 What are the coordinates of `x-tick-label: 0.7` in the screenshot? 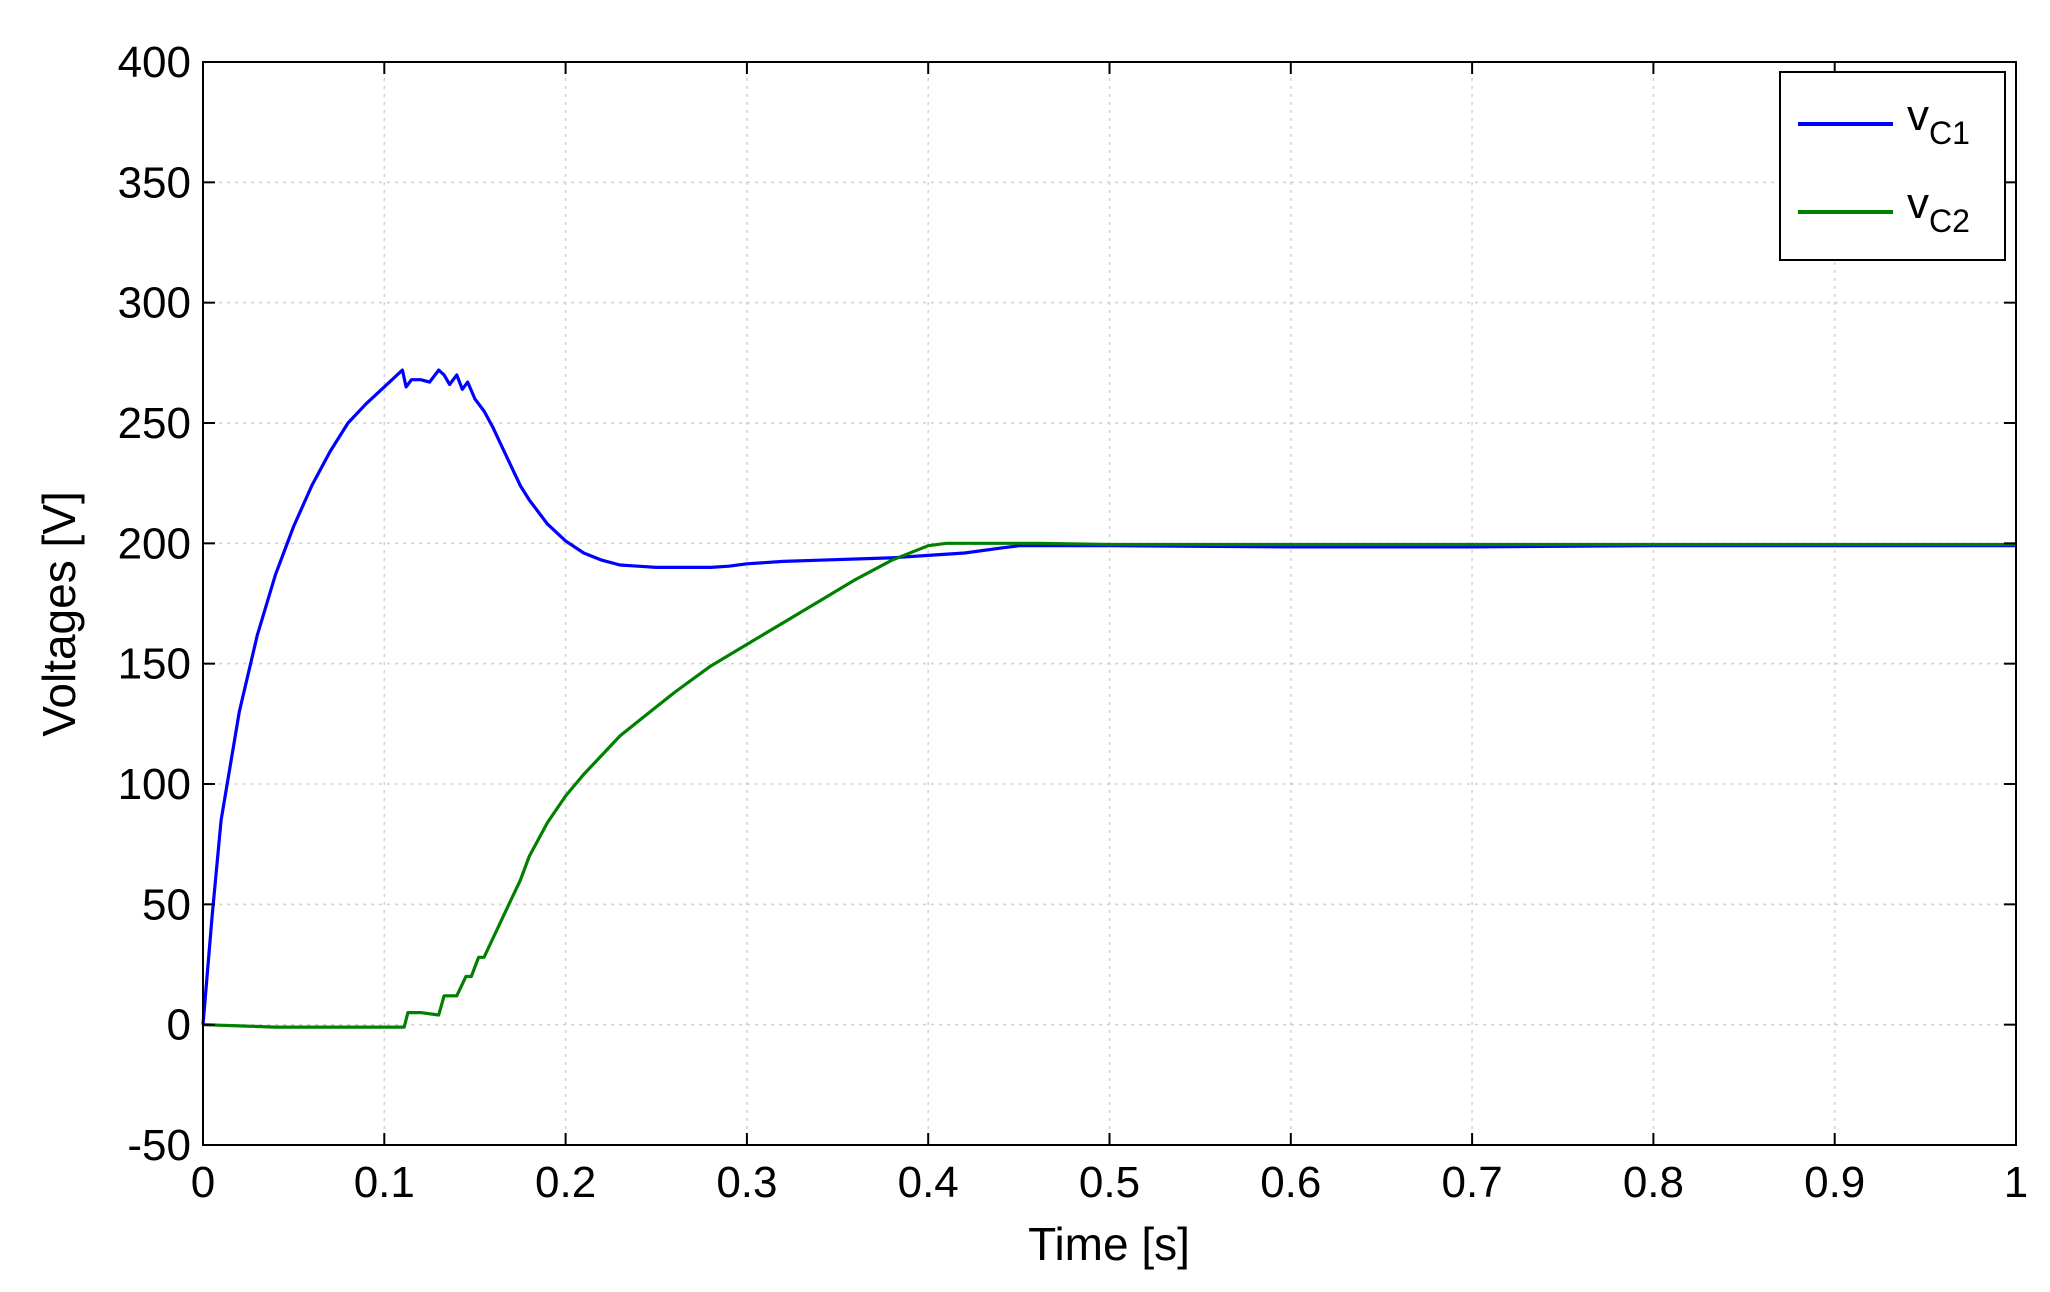 It's located at (1472, 1182).